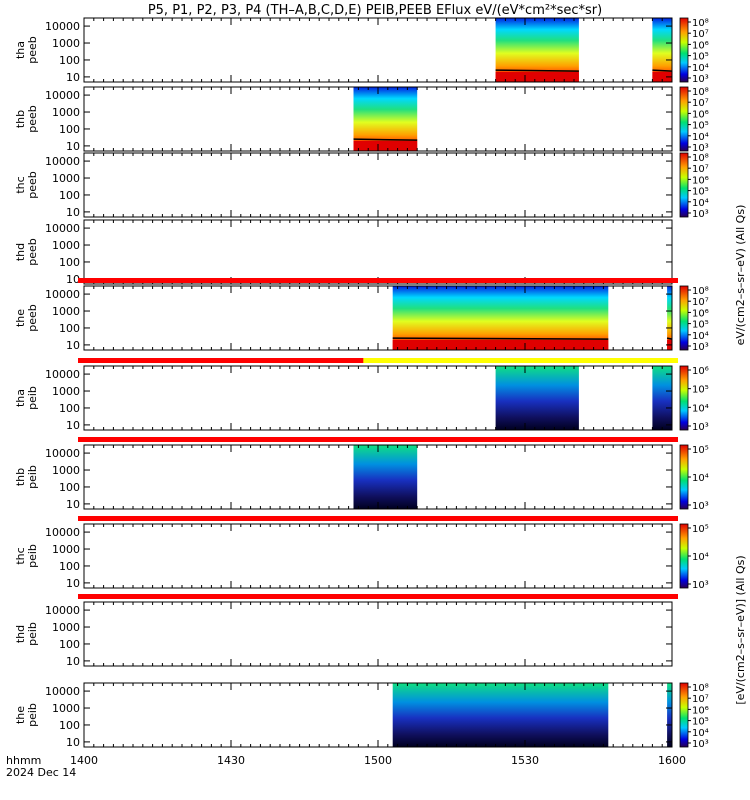  Describe the element at coordinates (672, 760) in the screenshot. I see `x-tick-label: 1600` at that location.